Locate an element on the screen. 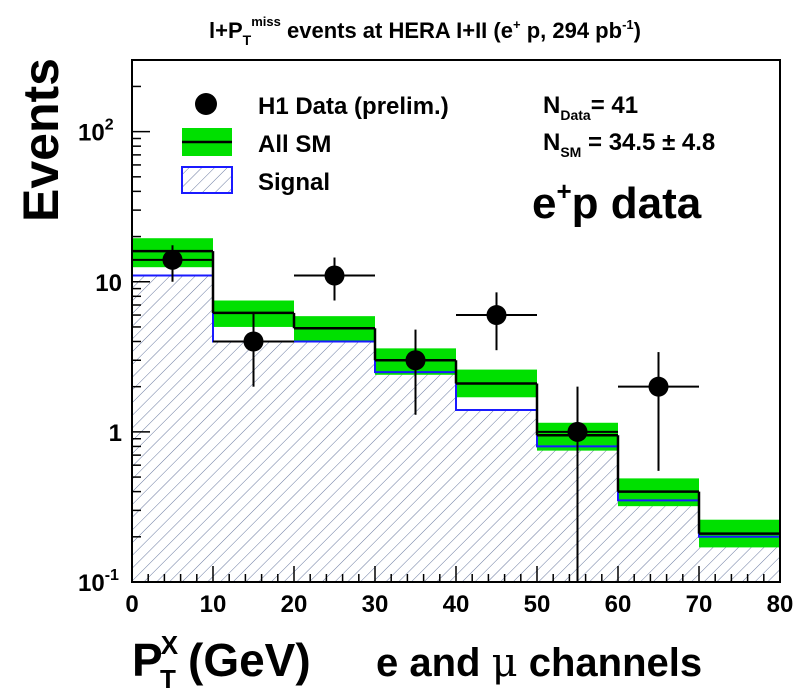  x-tick-label: 20 is located at coordinates (294, 604).